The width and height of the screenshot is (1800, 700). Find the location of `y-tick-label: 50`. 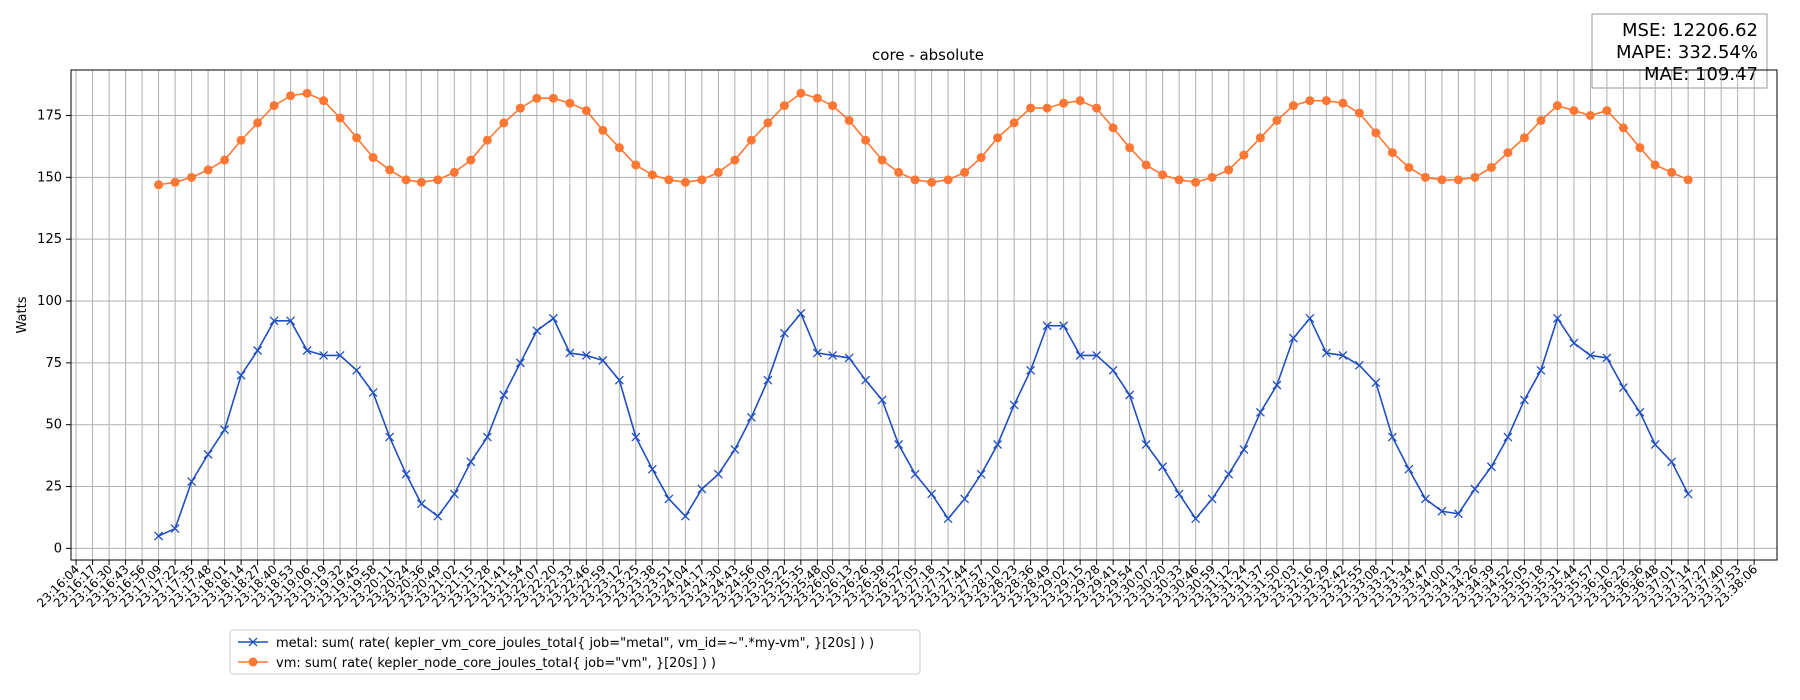

y-tick-label: 50 is located at coordinates (53, 425).